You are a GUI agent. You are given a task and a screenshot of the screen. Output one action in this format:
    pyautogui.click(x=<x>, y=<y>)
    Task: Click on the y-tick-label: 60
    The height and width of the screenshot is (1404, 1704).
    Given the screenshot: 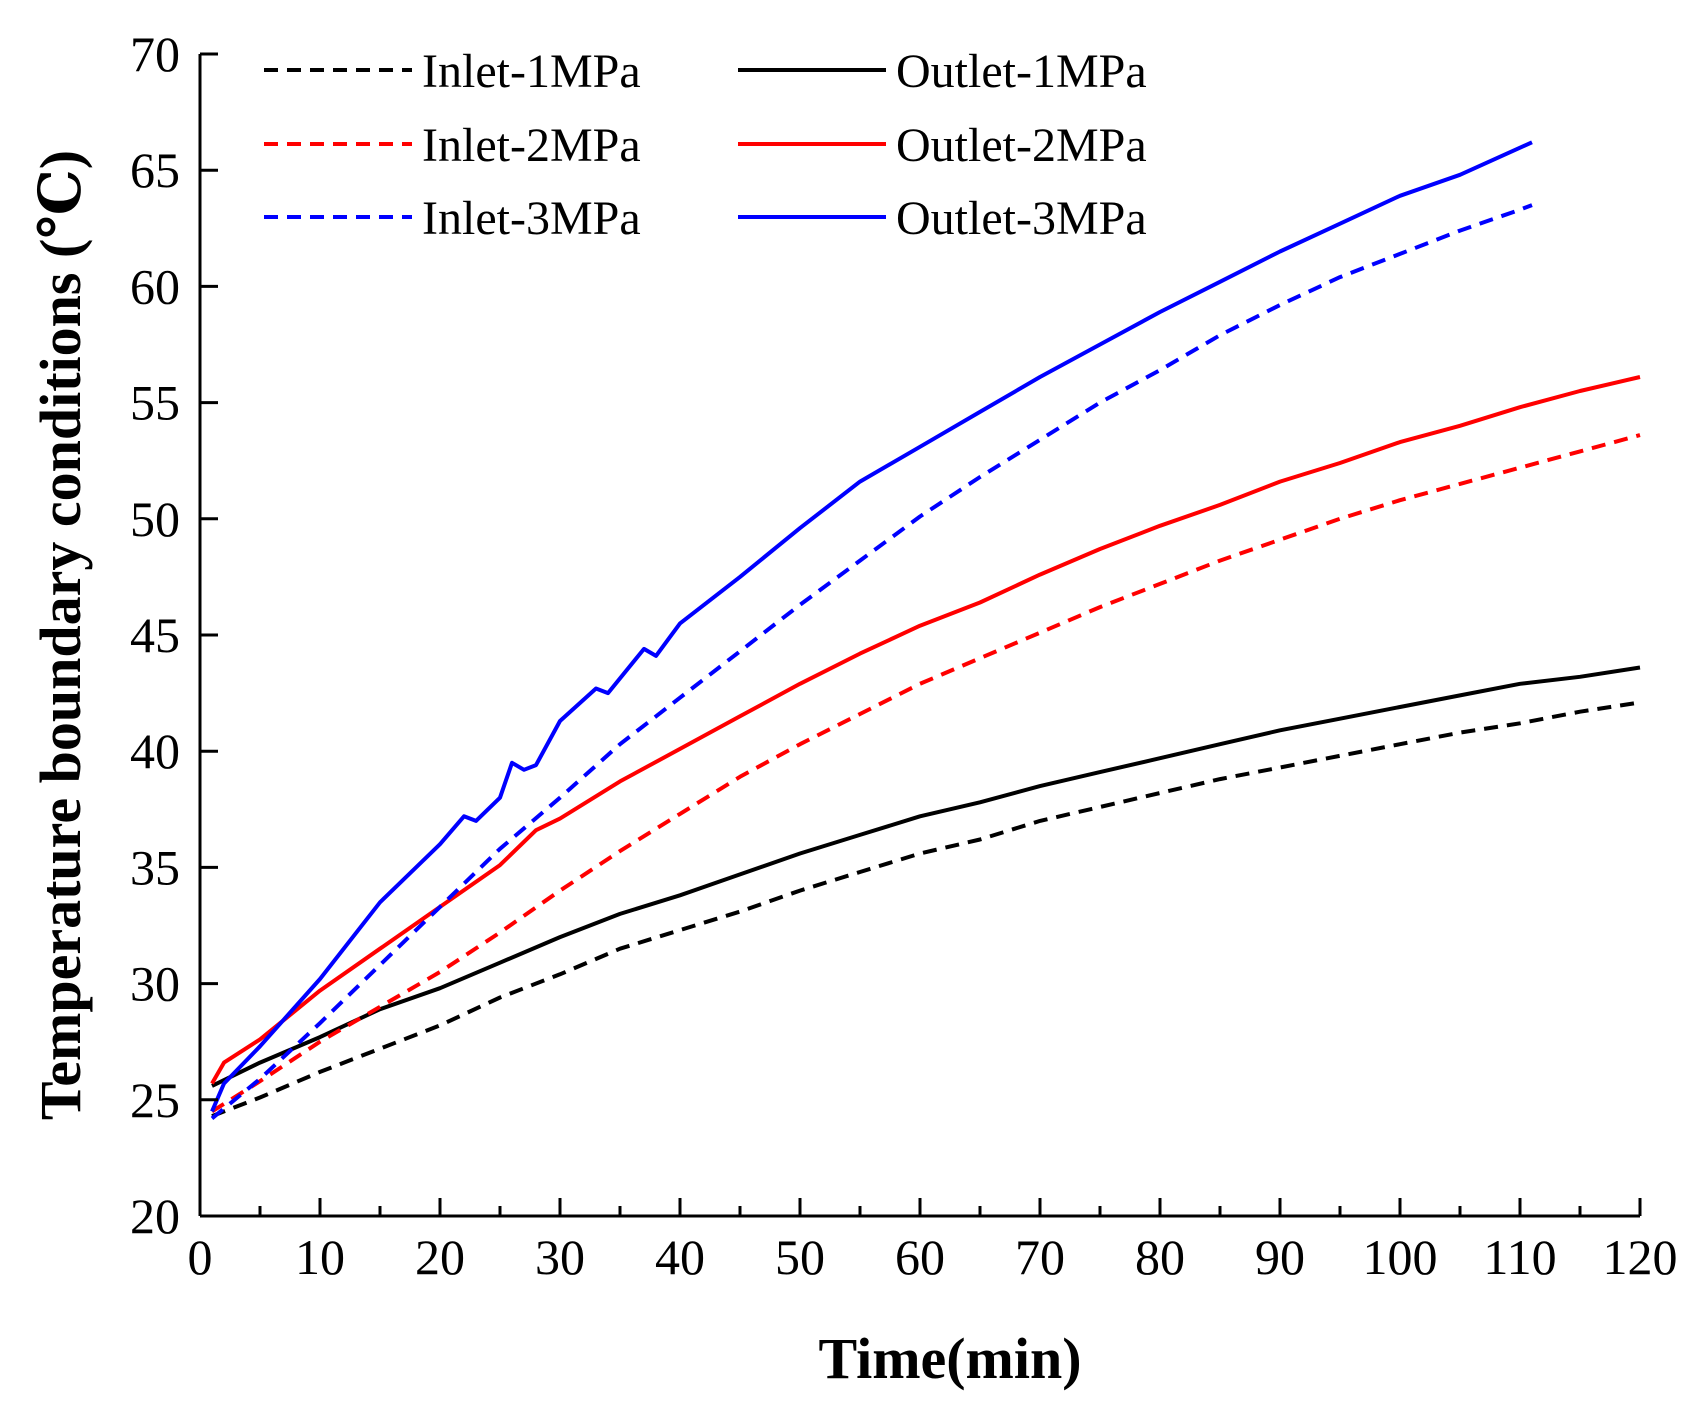 What is the action you would take?
    pyautogui.click(x=155, y=286)
    